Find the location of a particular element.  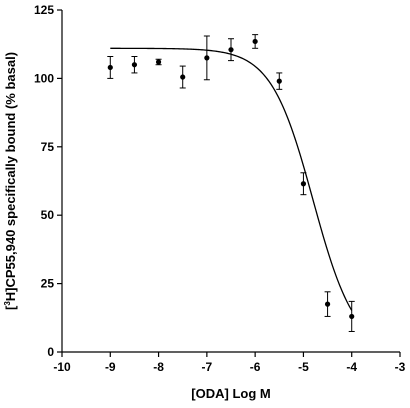

y-tick-label: 25 is located at coordinates (48, 284).